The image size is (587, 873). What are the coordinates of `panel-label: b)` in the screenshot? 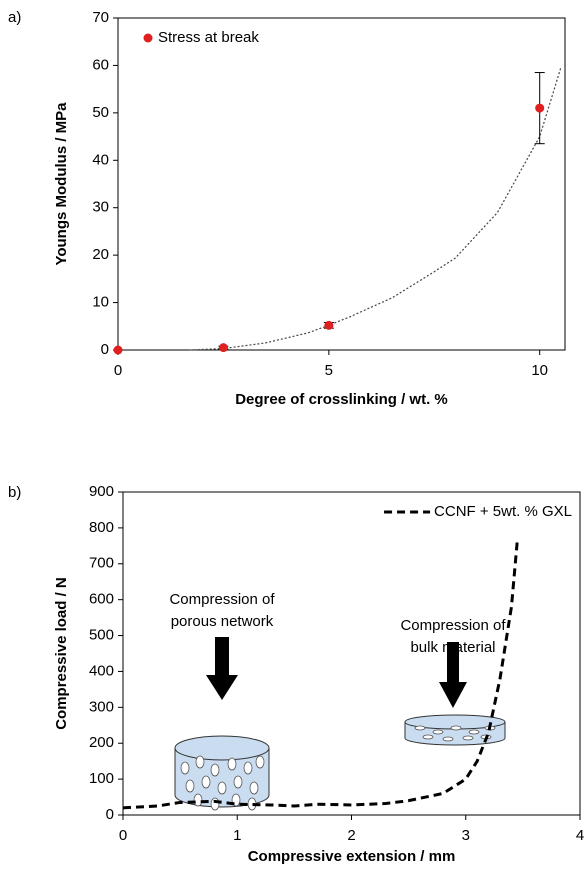 It's located at (14, 492).